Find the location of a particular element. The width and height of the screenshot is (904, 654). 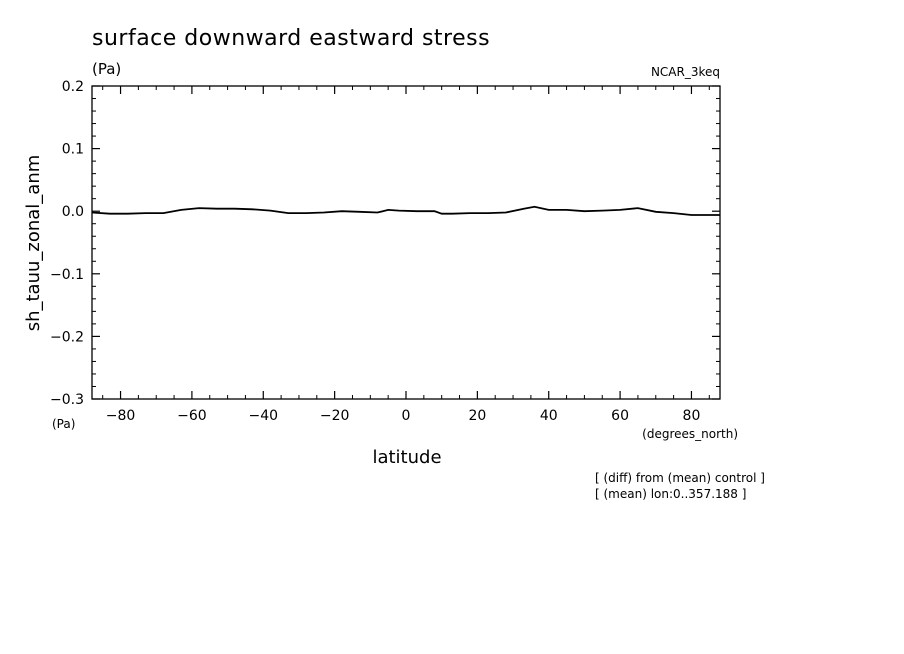

x-tick-label: −40 is located at coordinates (263, 416).